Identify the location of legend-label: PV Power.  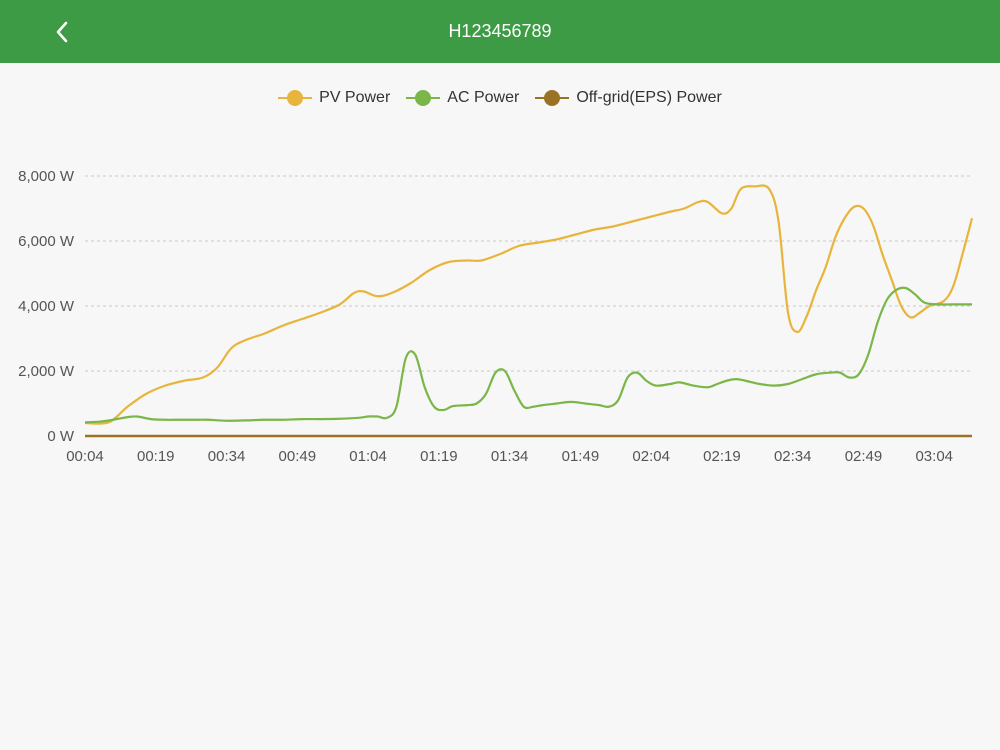
(355, 97).